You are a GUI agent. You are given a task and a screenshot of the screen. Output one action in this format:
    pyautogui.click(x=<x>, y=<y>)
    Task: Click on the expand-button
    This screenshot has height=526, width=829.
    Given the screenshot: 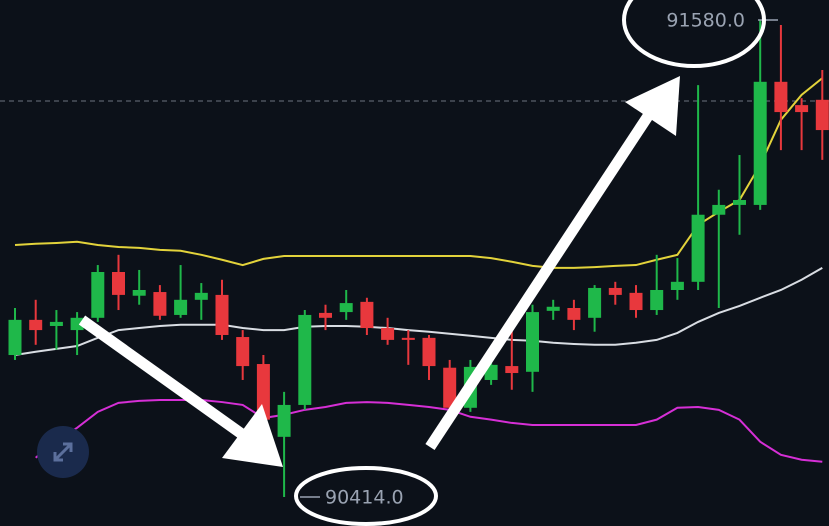 What is the action you would take?
    pyautogui.click(x=63, y=452)
    